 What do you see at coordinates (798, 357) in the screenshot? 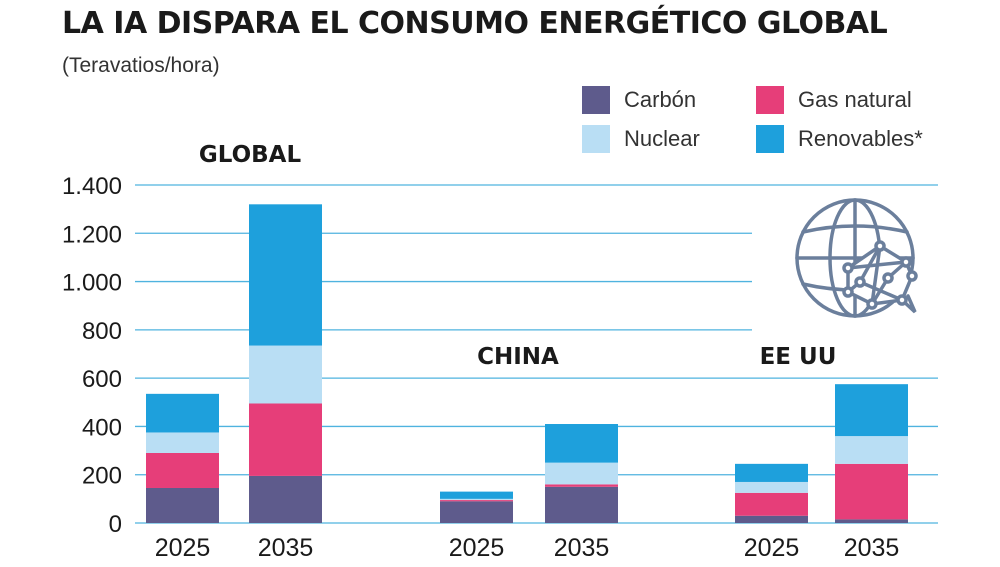
I see `group-label: EE UU` at bounding box center [798, 357].